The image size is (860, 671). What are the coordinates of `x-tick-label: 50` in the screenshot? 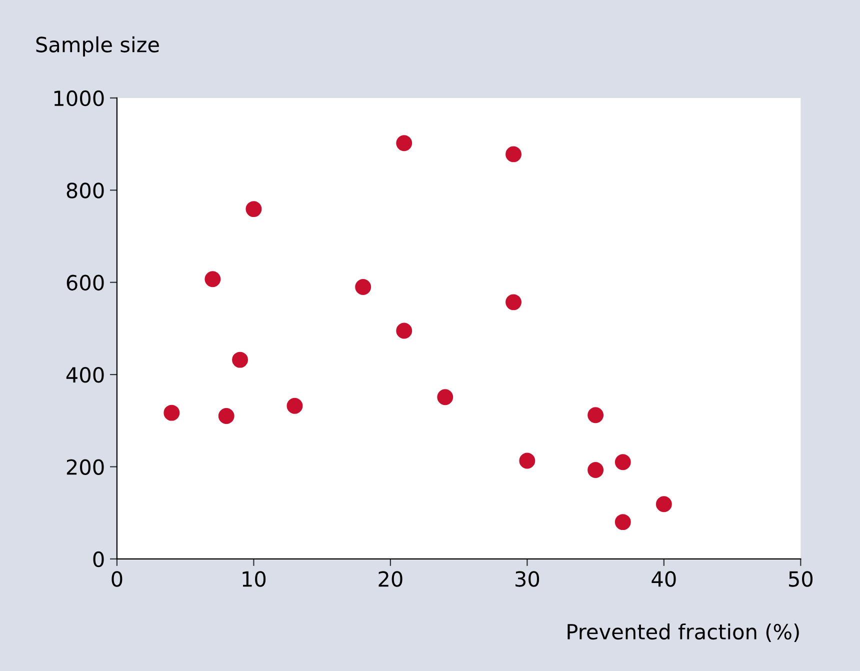 It's located at (801, 579).